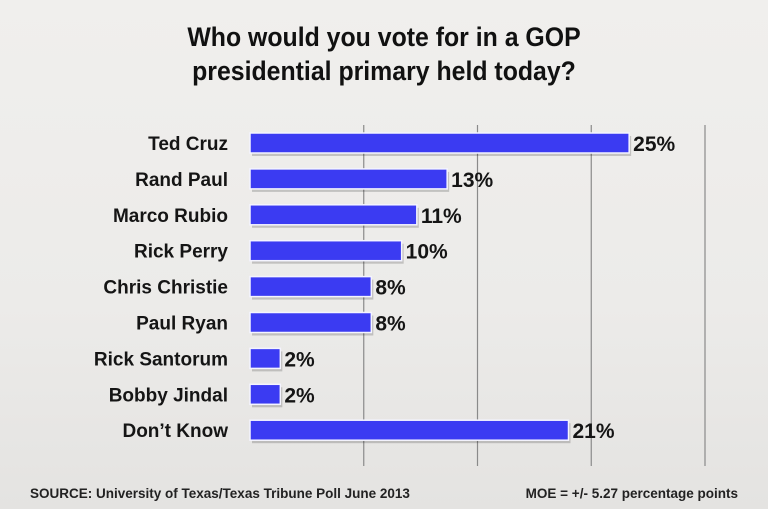  Describe the element at coordinates (384, 71) in the screenshot. I see `title-line-2: presidential primary held today?` at that location.